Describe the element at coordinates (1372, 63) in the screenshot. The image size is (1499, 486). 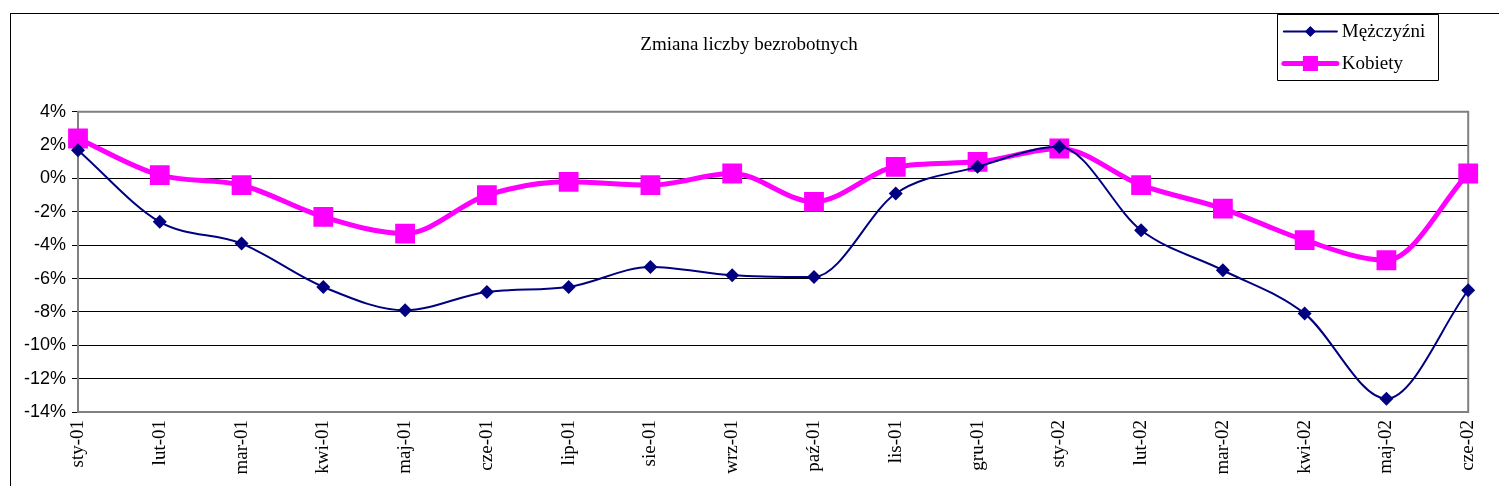
I see `legend-label: Kobiety` at that location.